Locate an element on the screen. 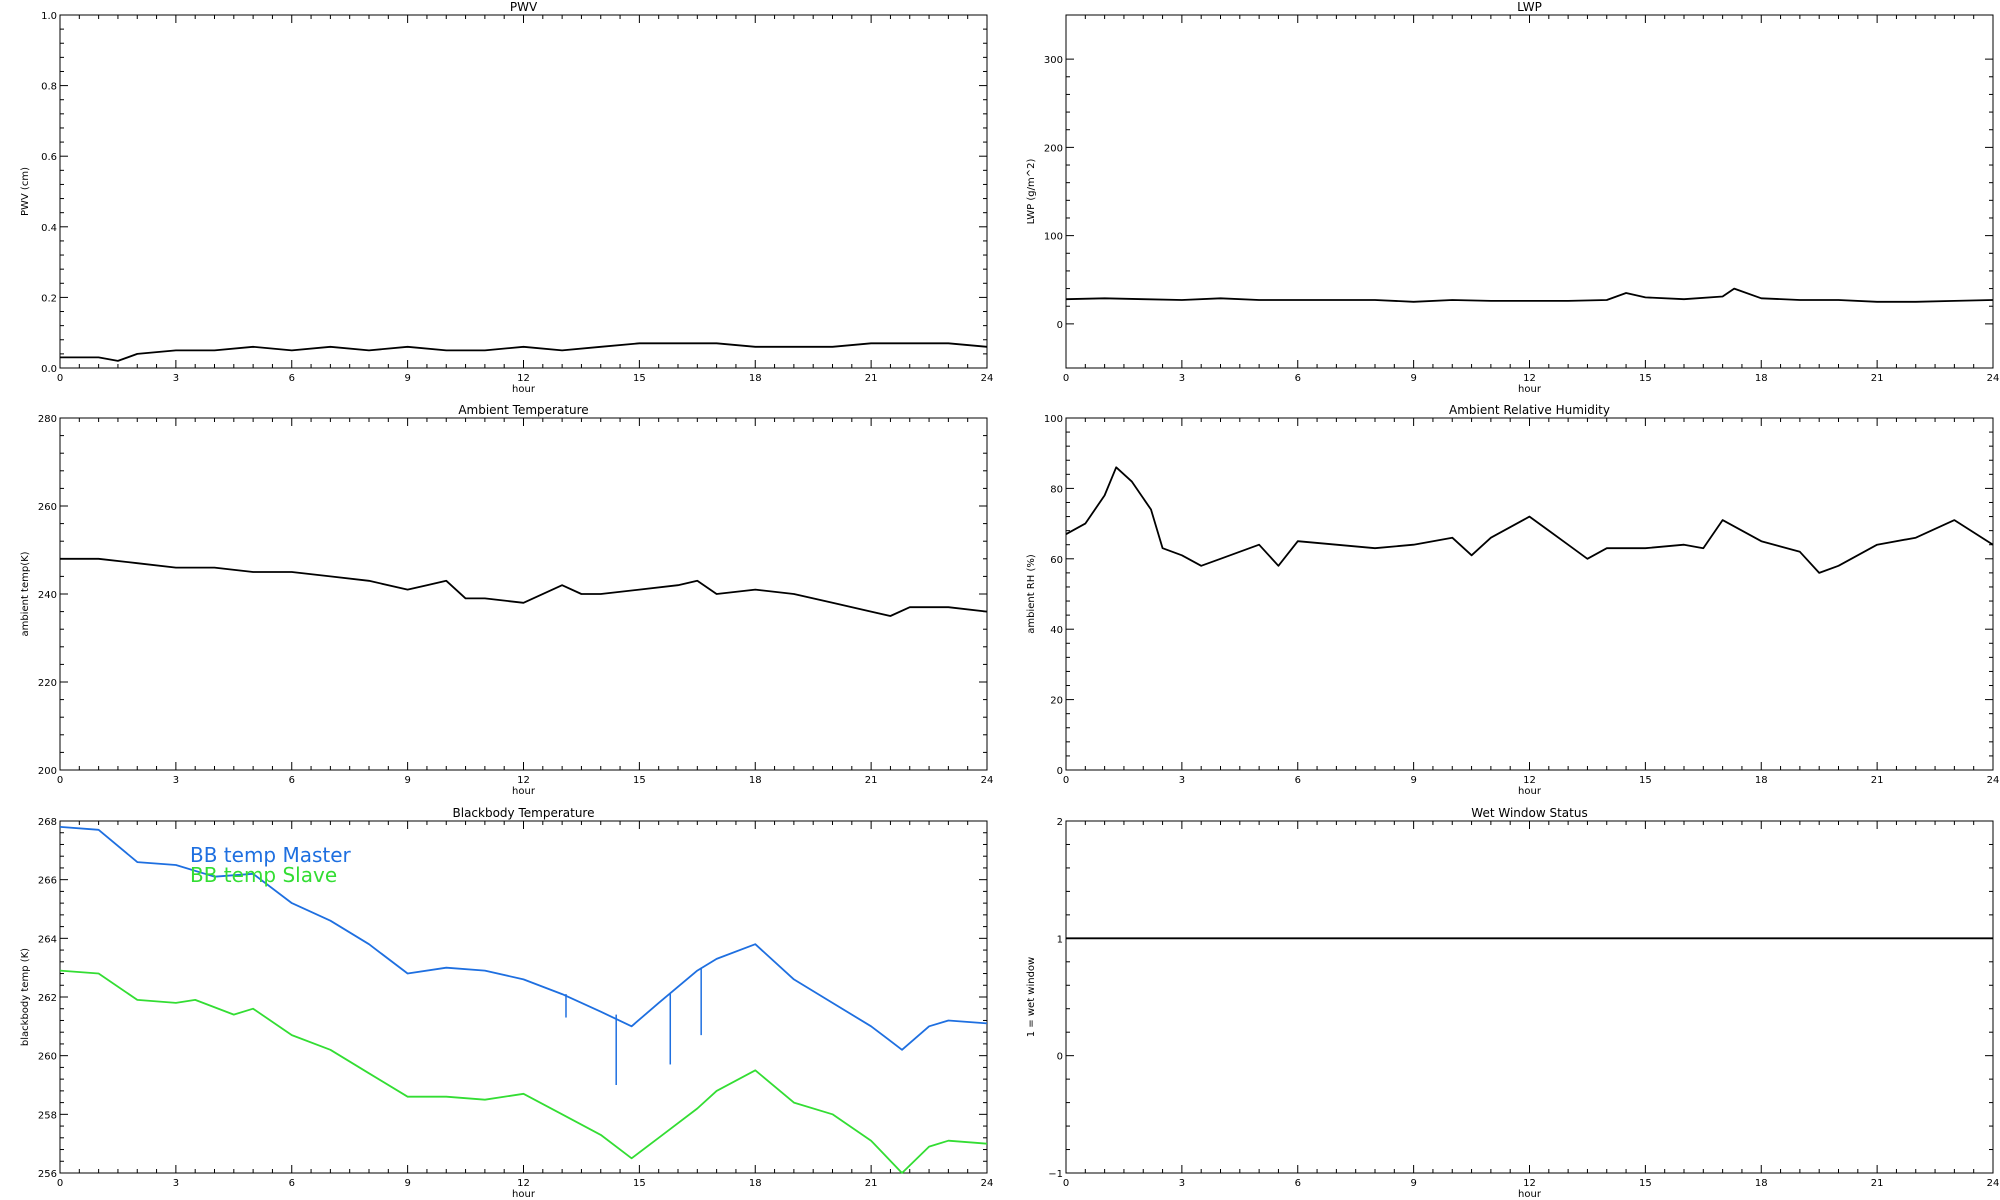 This screenshot has height=1200, width=2000. y-tick-label: 280 is located at coordinates (47, 419).